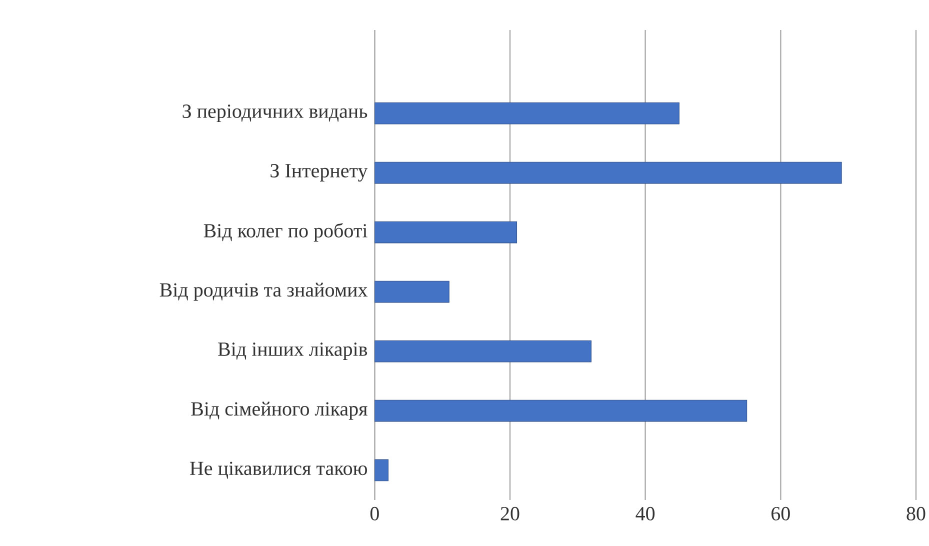 Image resolution: width=929 pixels, height=546 pixels. Describe the element at coordinates (279, 411) in the screenshot. I see `y-tick-label: Від сімейного лікаря` at that location.